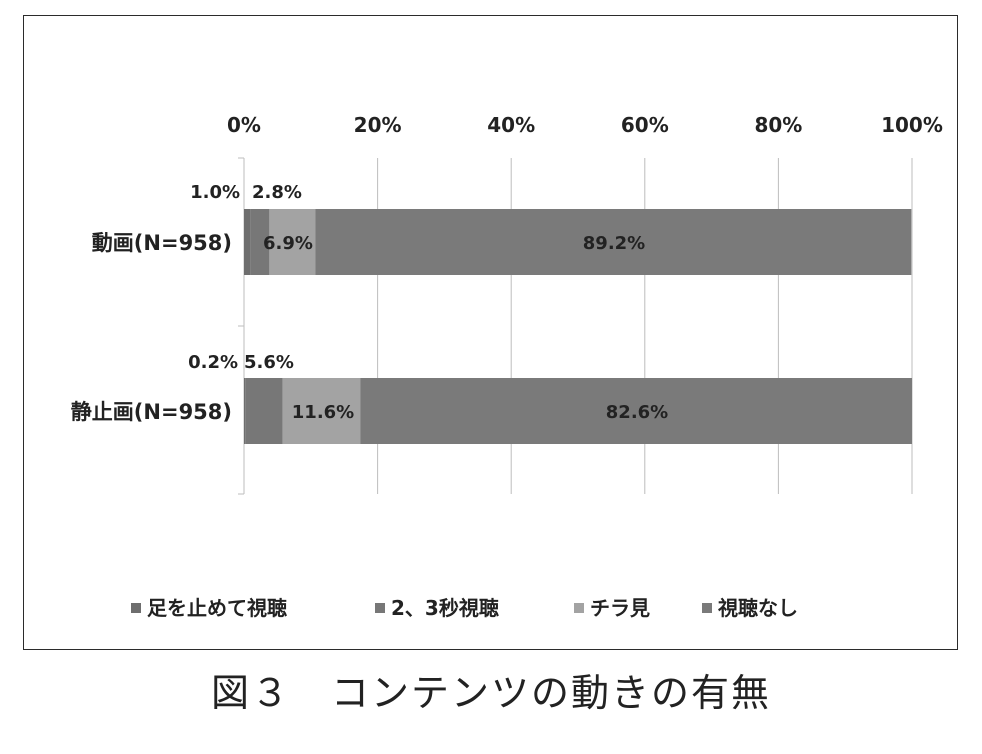 The height and width of the screenshot is (754, 982). I want to click on legend-label: チラ見, so click(620, 608).